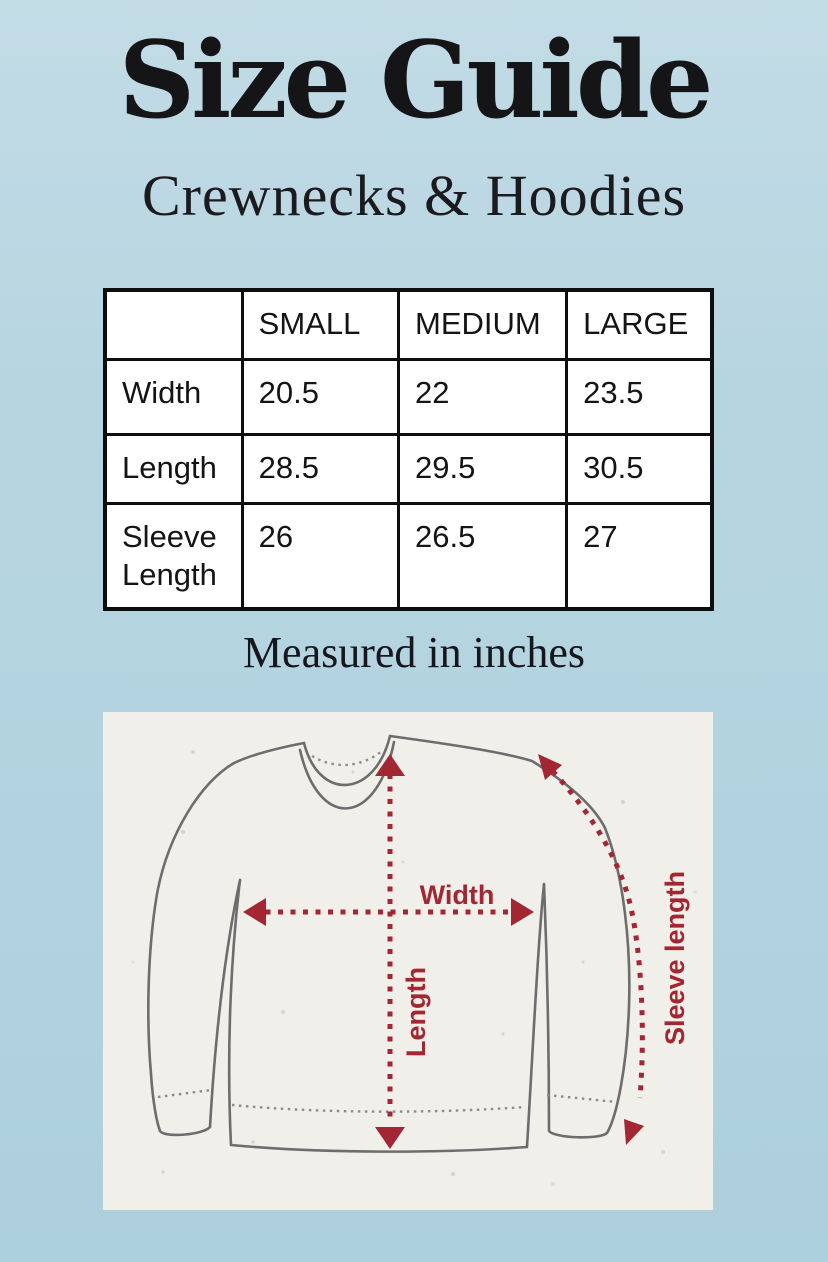 The width and height of the screenshot is (828, 1262). What do you see at coordinates (173, 324) in the screenshot?
I see `column-header-blank` at bounding box center [173, 324].